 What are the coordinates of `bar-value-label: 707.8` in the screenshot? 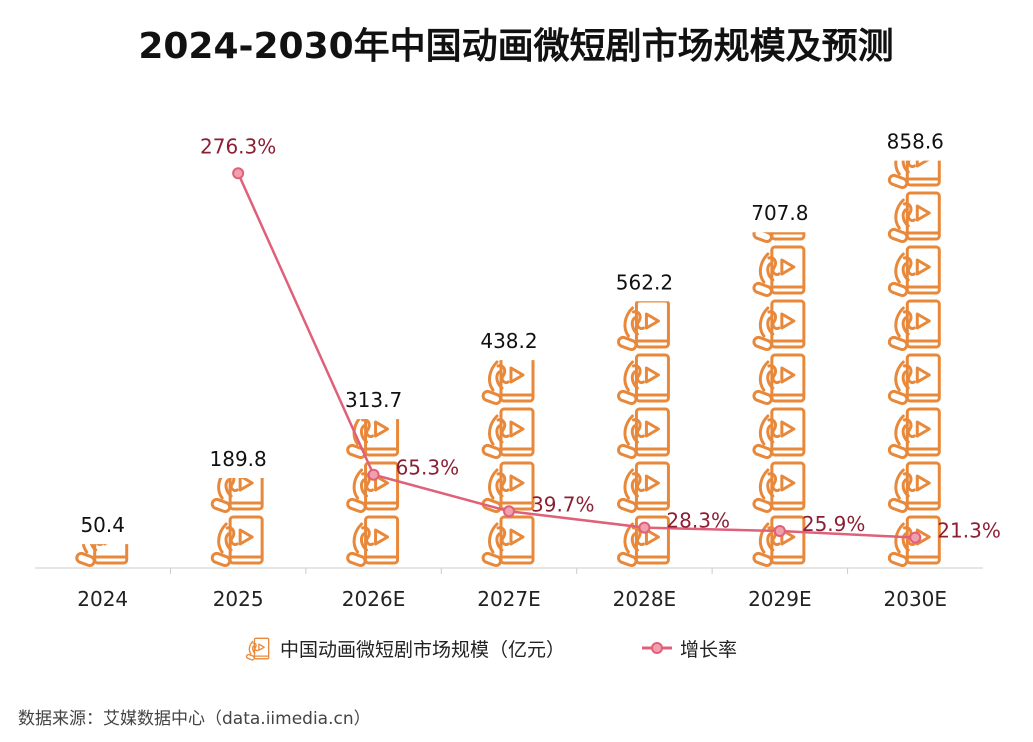 It's located at (779, 213).